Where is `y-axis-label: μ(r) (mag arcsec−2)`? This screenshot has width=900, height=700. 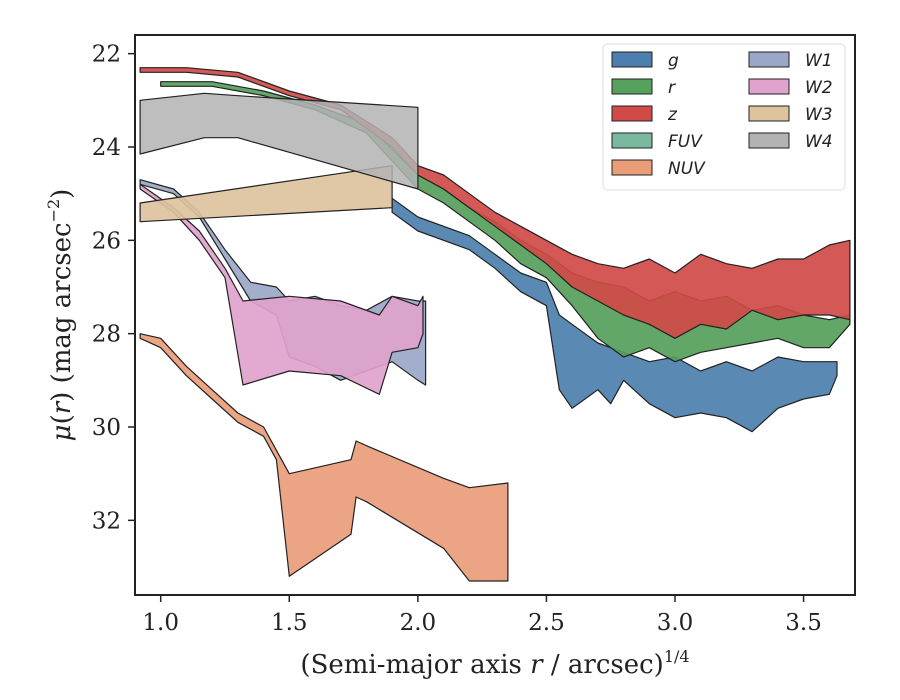 y-axis-label: μ(r) (mag arcsec−2) is located at coordinates (60, 315).